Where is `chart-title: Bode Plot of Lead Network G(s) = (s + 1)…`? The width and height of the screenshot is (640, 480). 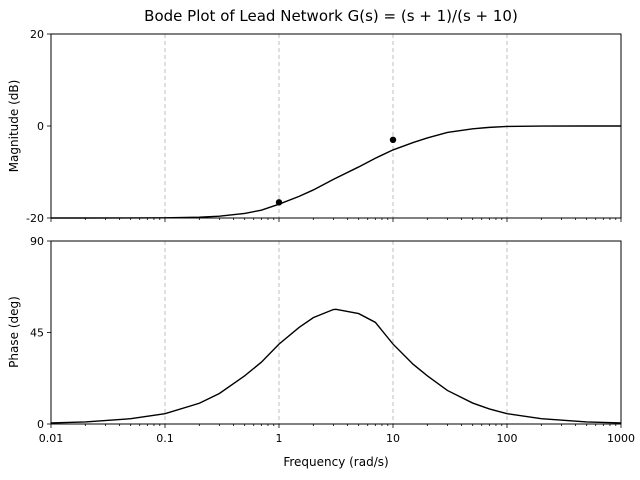
chart-title: Bode Plot of Lead Network G(s) = (s + 1)… is located at coordinates (331, 16).